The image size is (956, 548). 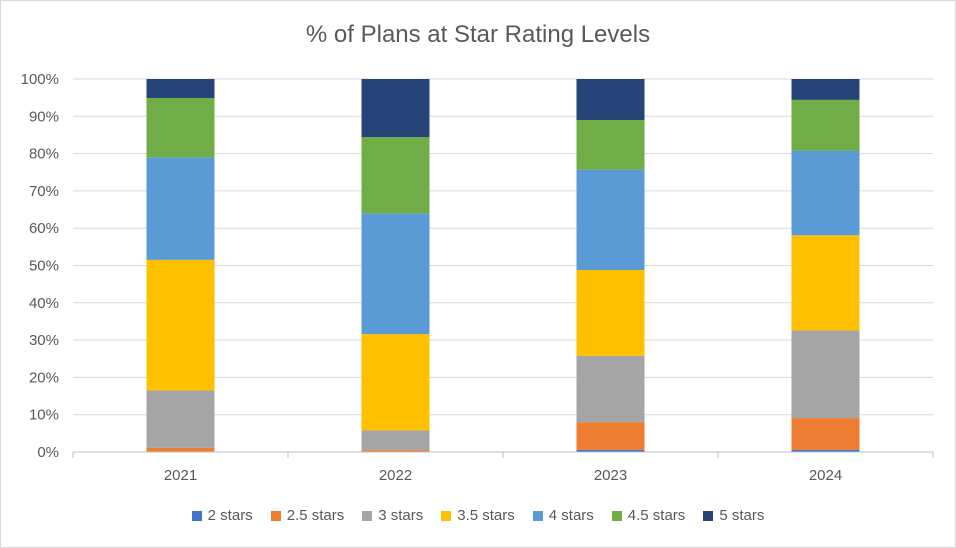 What do you see at coordinates (395, 475) in the screenshot?
I see `x-tick-label: 2022` at bounding box center [395, 475].